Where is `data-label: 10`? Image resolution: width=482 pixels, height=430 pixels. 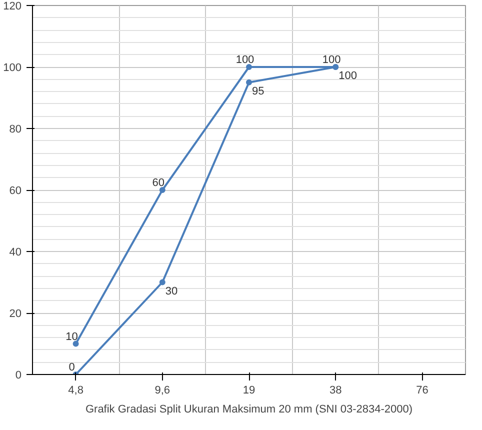 data-label: 10 is located at coordinates (72, 336).